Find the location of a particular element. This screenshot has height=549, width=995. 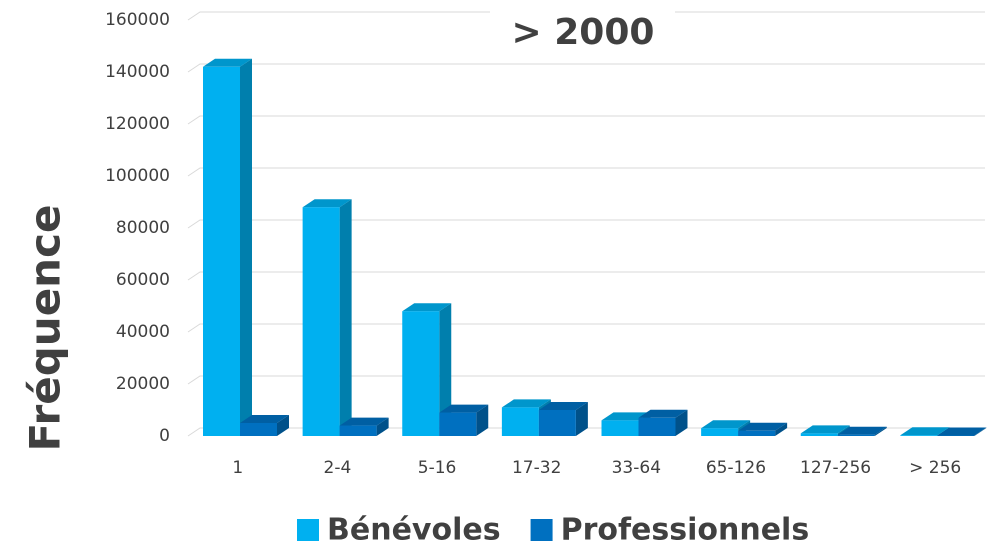

y-tick-label: 100000 is located at coordinates (137, 176).